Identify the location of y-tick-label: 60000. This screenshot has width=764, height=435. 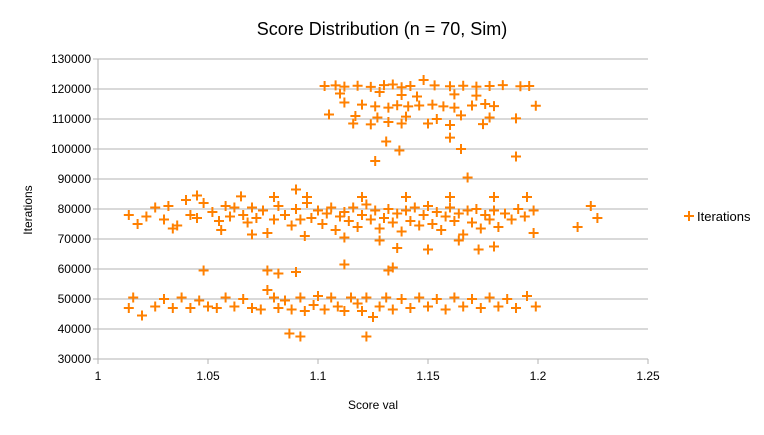
(75, 269).